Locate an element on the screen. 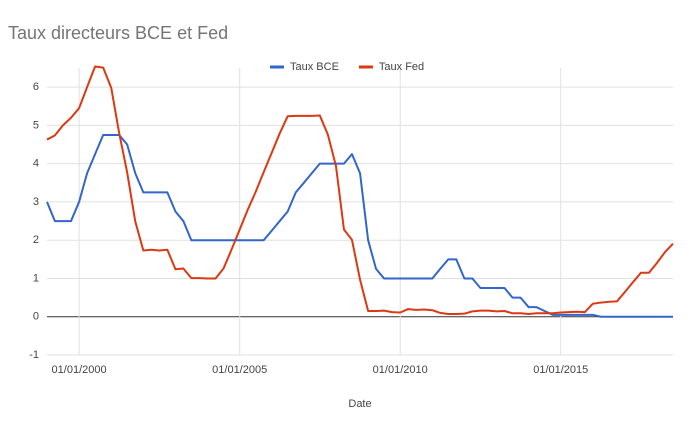  legend-label: Taux BCE is located at coordinates (314, 67).